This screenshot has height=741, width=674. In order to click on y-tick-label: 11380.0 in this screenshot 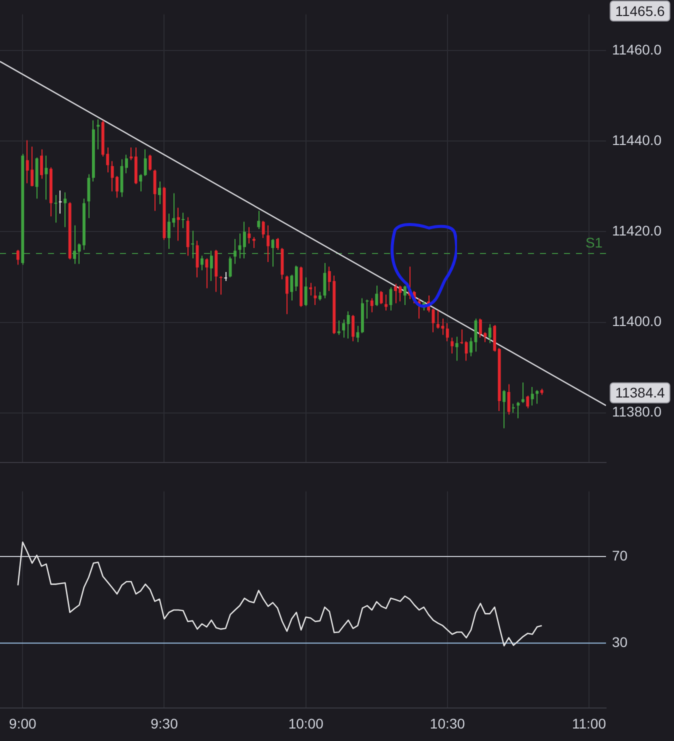, I will do `click(637, 412)`.